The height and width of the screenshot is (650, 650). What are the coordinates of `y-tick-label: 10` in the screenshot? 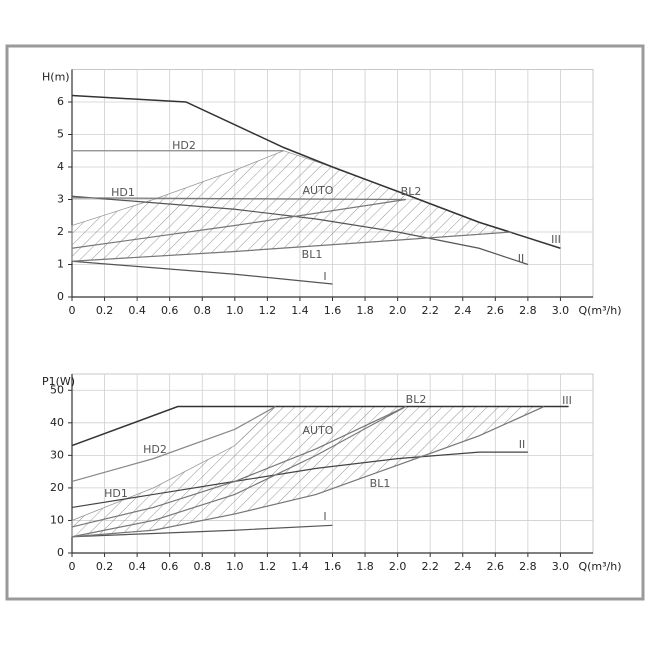 It's located at (57, 519).